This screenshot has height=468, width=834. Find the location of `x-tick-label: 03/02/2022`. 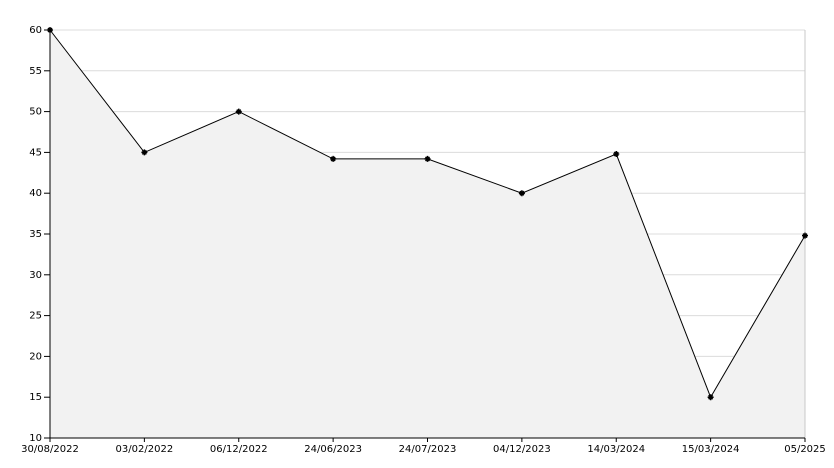

x-tick-label: 03/02/2022 is located at coordinates (145, 449).